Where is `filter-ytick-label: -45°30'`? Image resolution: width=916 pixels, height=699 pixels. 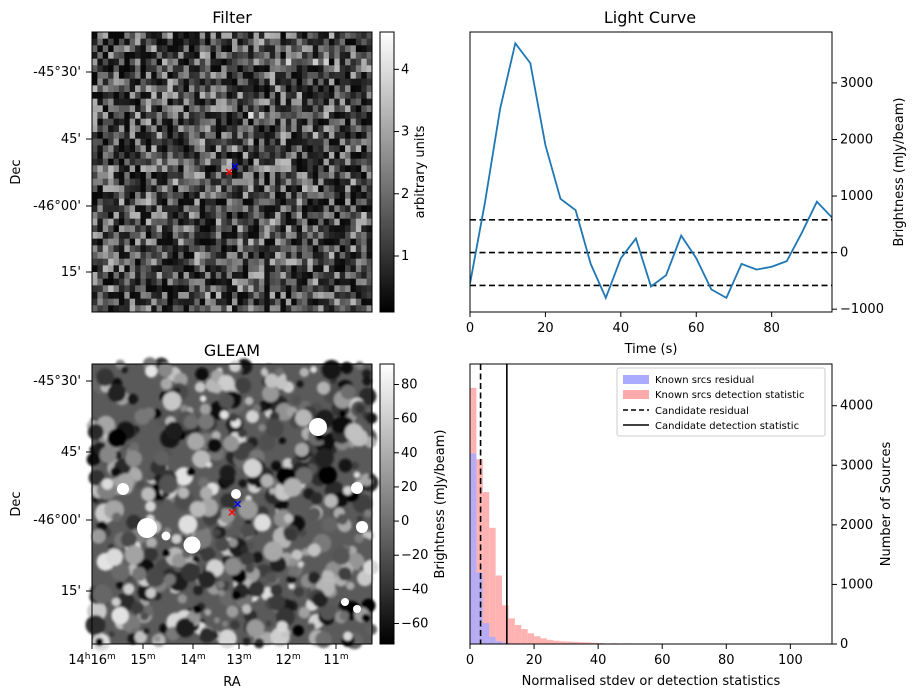
filter-ytick-label: -45°30' is located at coordinates (57, 72).